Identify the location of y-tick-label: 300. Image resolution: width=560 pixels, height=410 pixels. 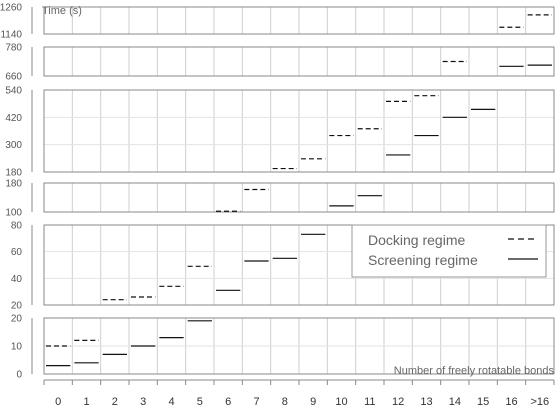
(13, 145).